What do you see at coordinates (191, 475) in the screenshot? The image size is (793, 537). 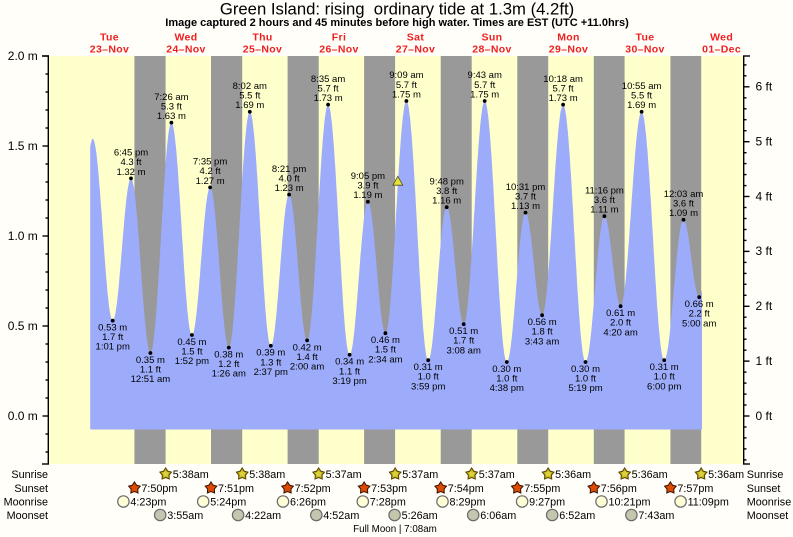 I see `svg-text: 5:38am` at bounding box center [191, 475].